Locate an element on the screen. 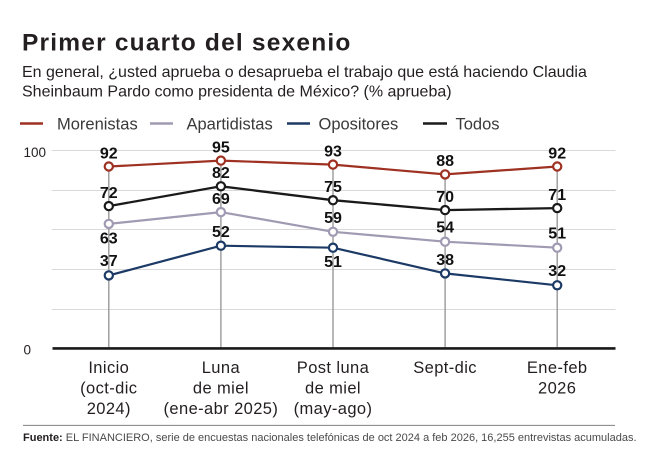 The height and width of the screenshot is (470, 651). svg-text: Apartidistas is located at coordinates (230, 125).